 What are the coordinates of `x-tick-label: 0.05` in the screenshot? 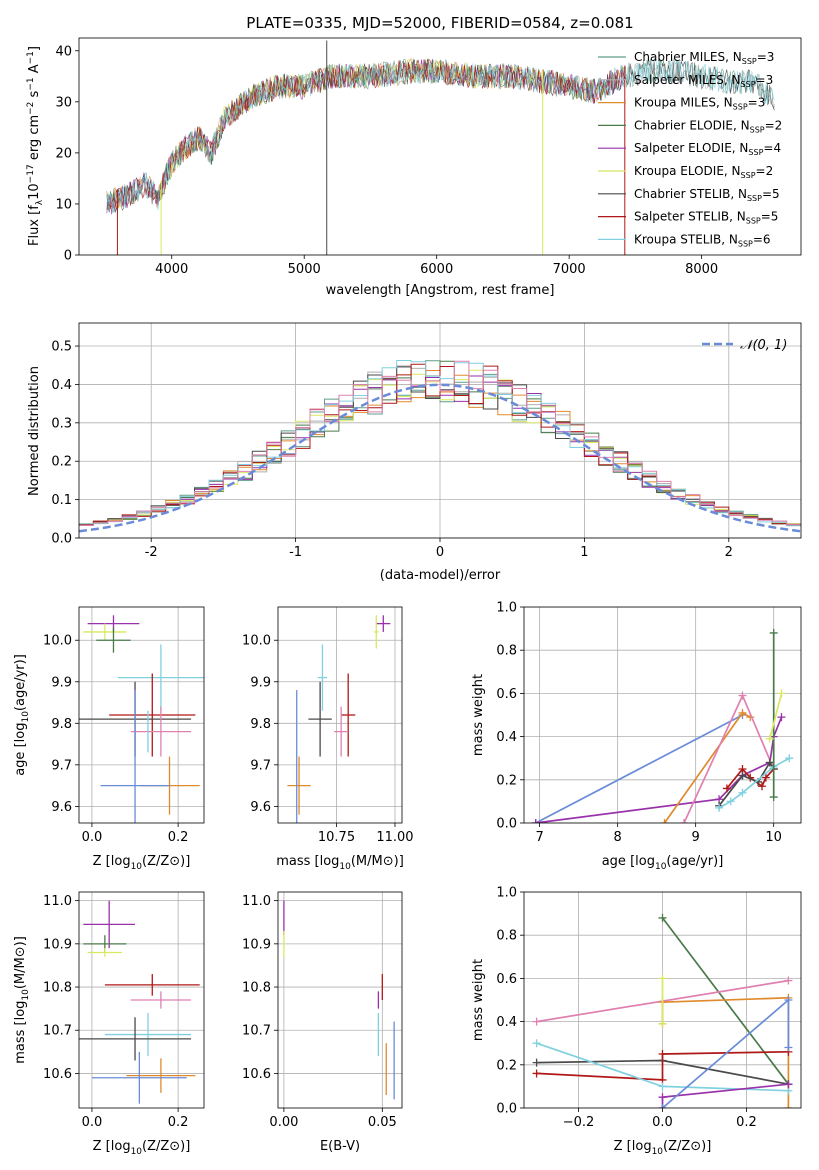 It's located at (382, 1122).